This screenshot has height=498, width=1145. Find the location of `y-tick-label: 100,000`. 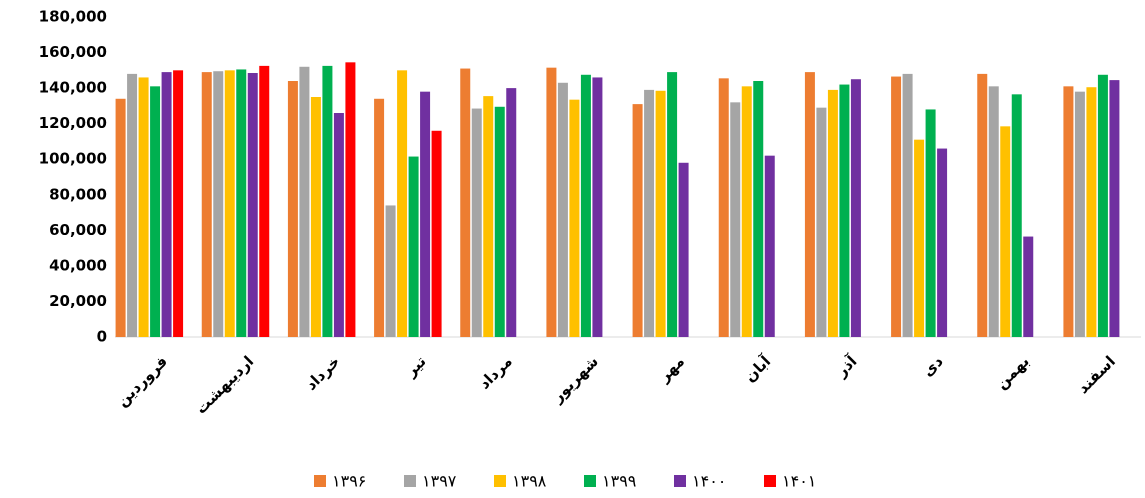

y-tick-label: 100,000 is located at coordinates (73, 159).